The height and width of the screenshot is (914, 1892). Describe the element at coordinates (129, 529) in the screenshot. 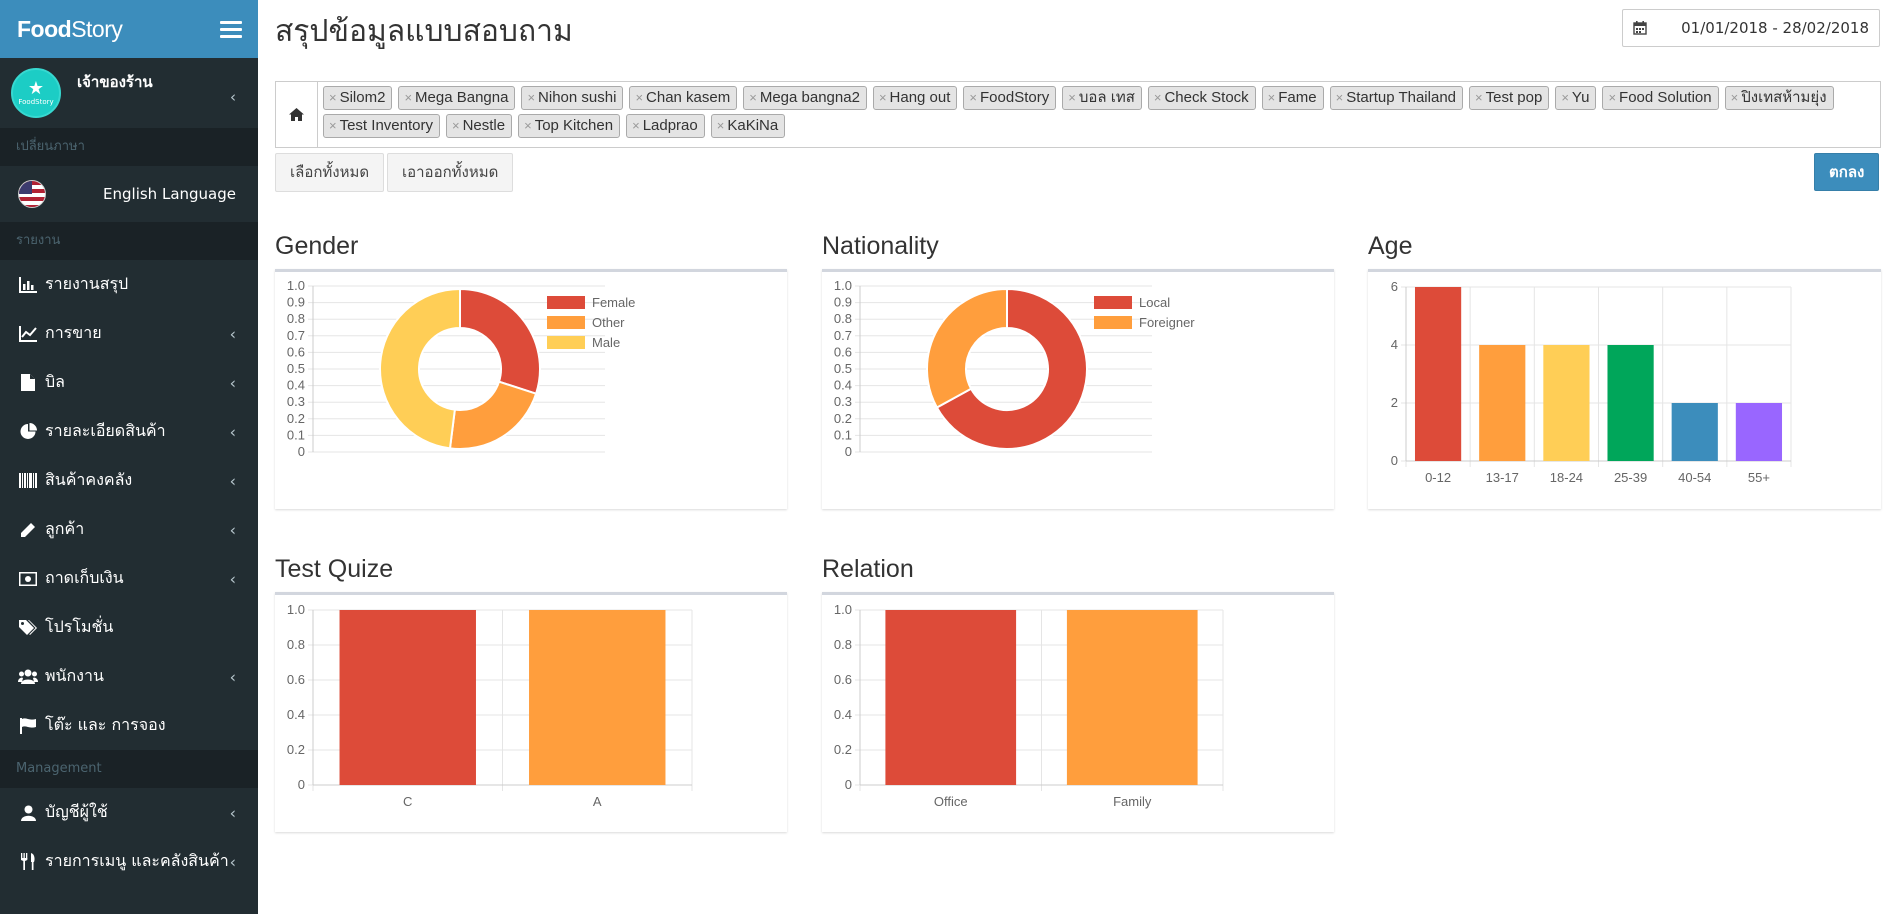

I see `sidebar-item: ลูกค้า ‹` at that location.